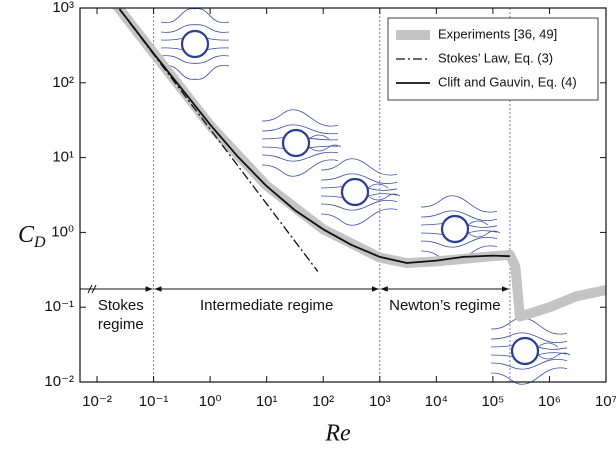  I want to click on x-tick-label: 10⁵, so click(492, 401).